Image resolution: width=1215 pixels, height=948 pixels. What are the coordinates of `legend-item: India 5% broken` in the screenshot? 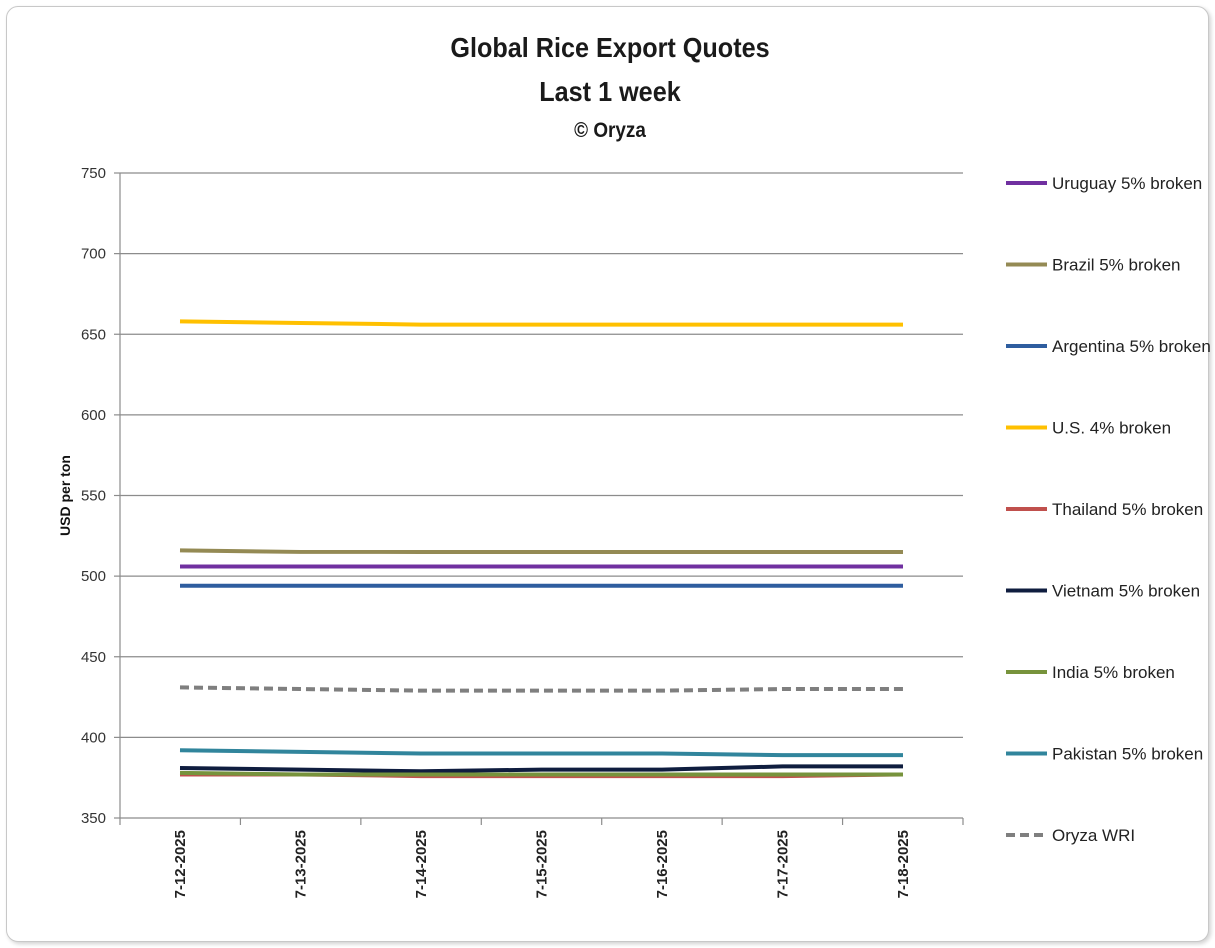 It's located at (1090, 672).